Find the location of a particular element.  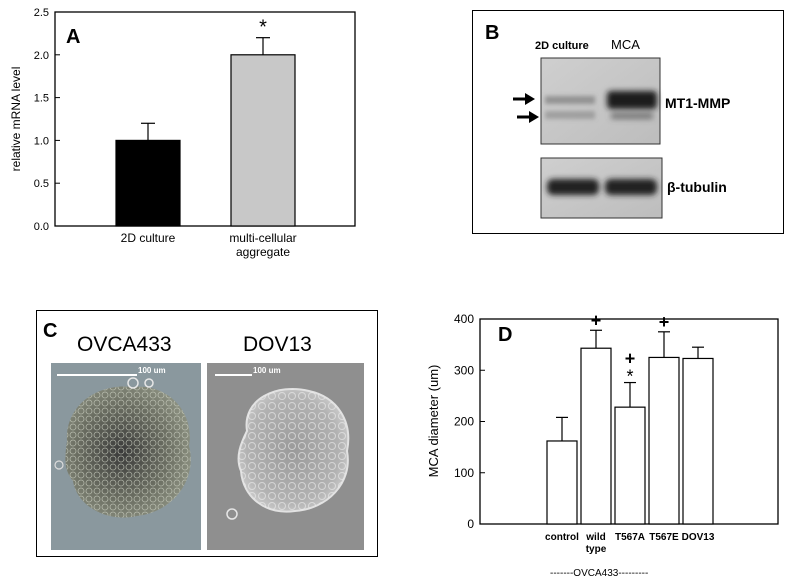

lane-label-mca: MCA is located at coordinates (625, 44).